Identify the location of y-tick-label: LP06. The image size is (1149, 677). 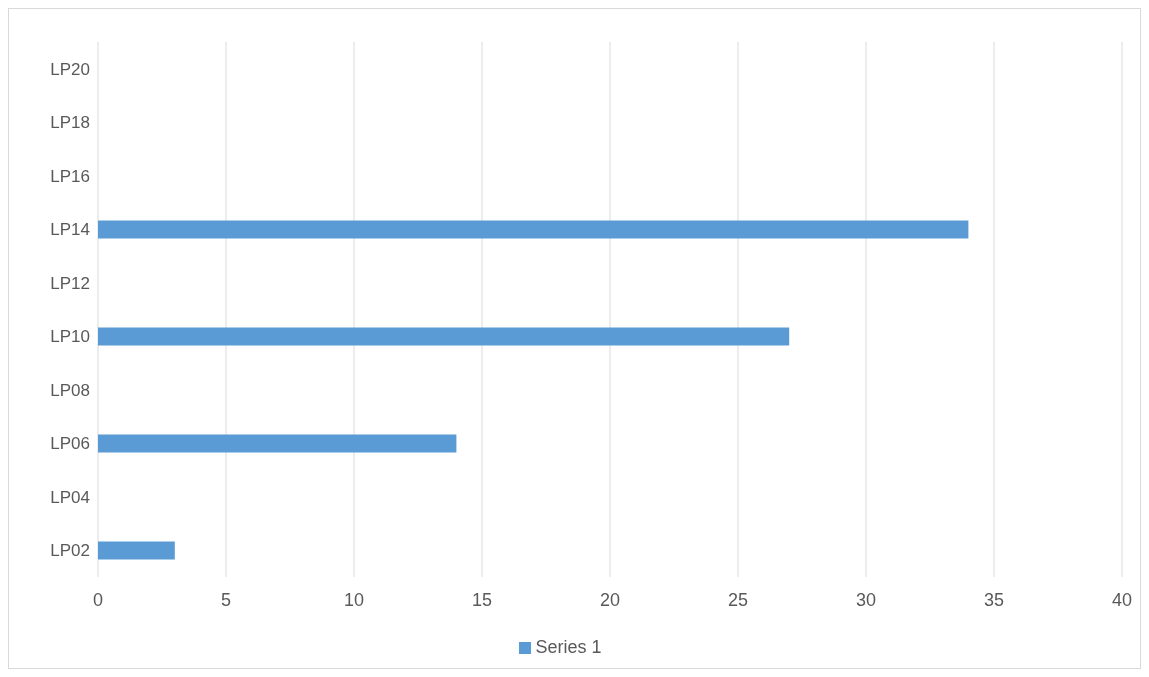
(70, 444).